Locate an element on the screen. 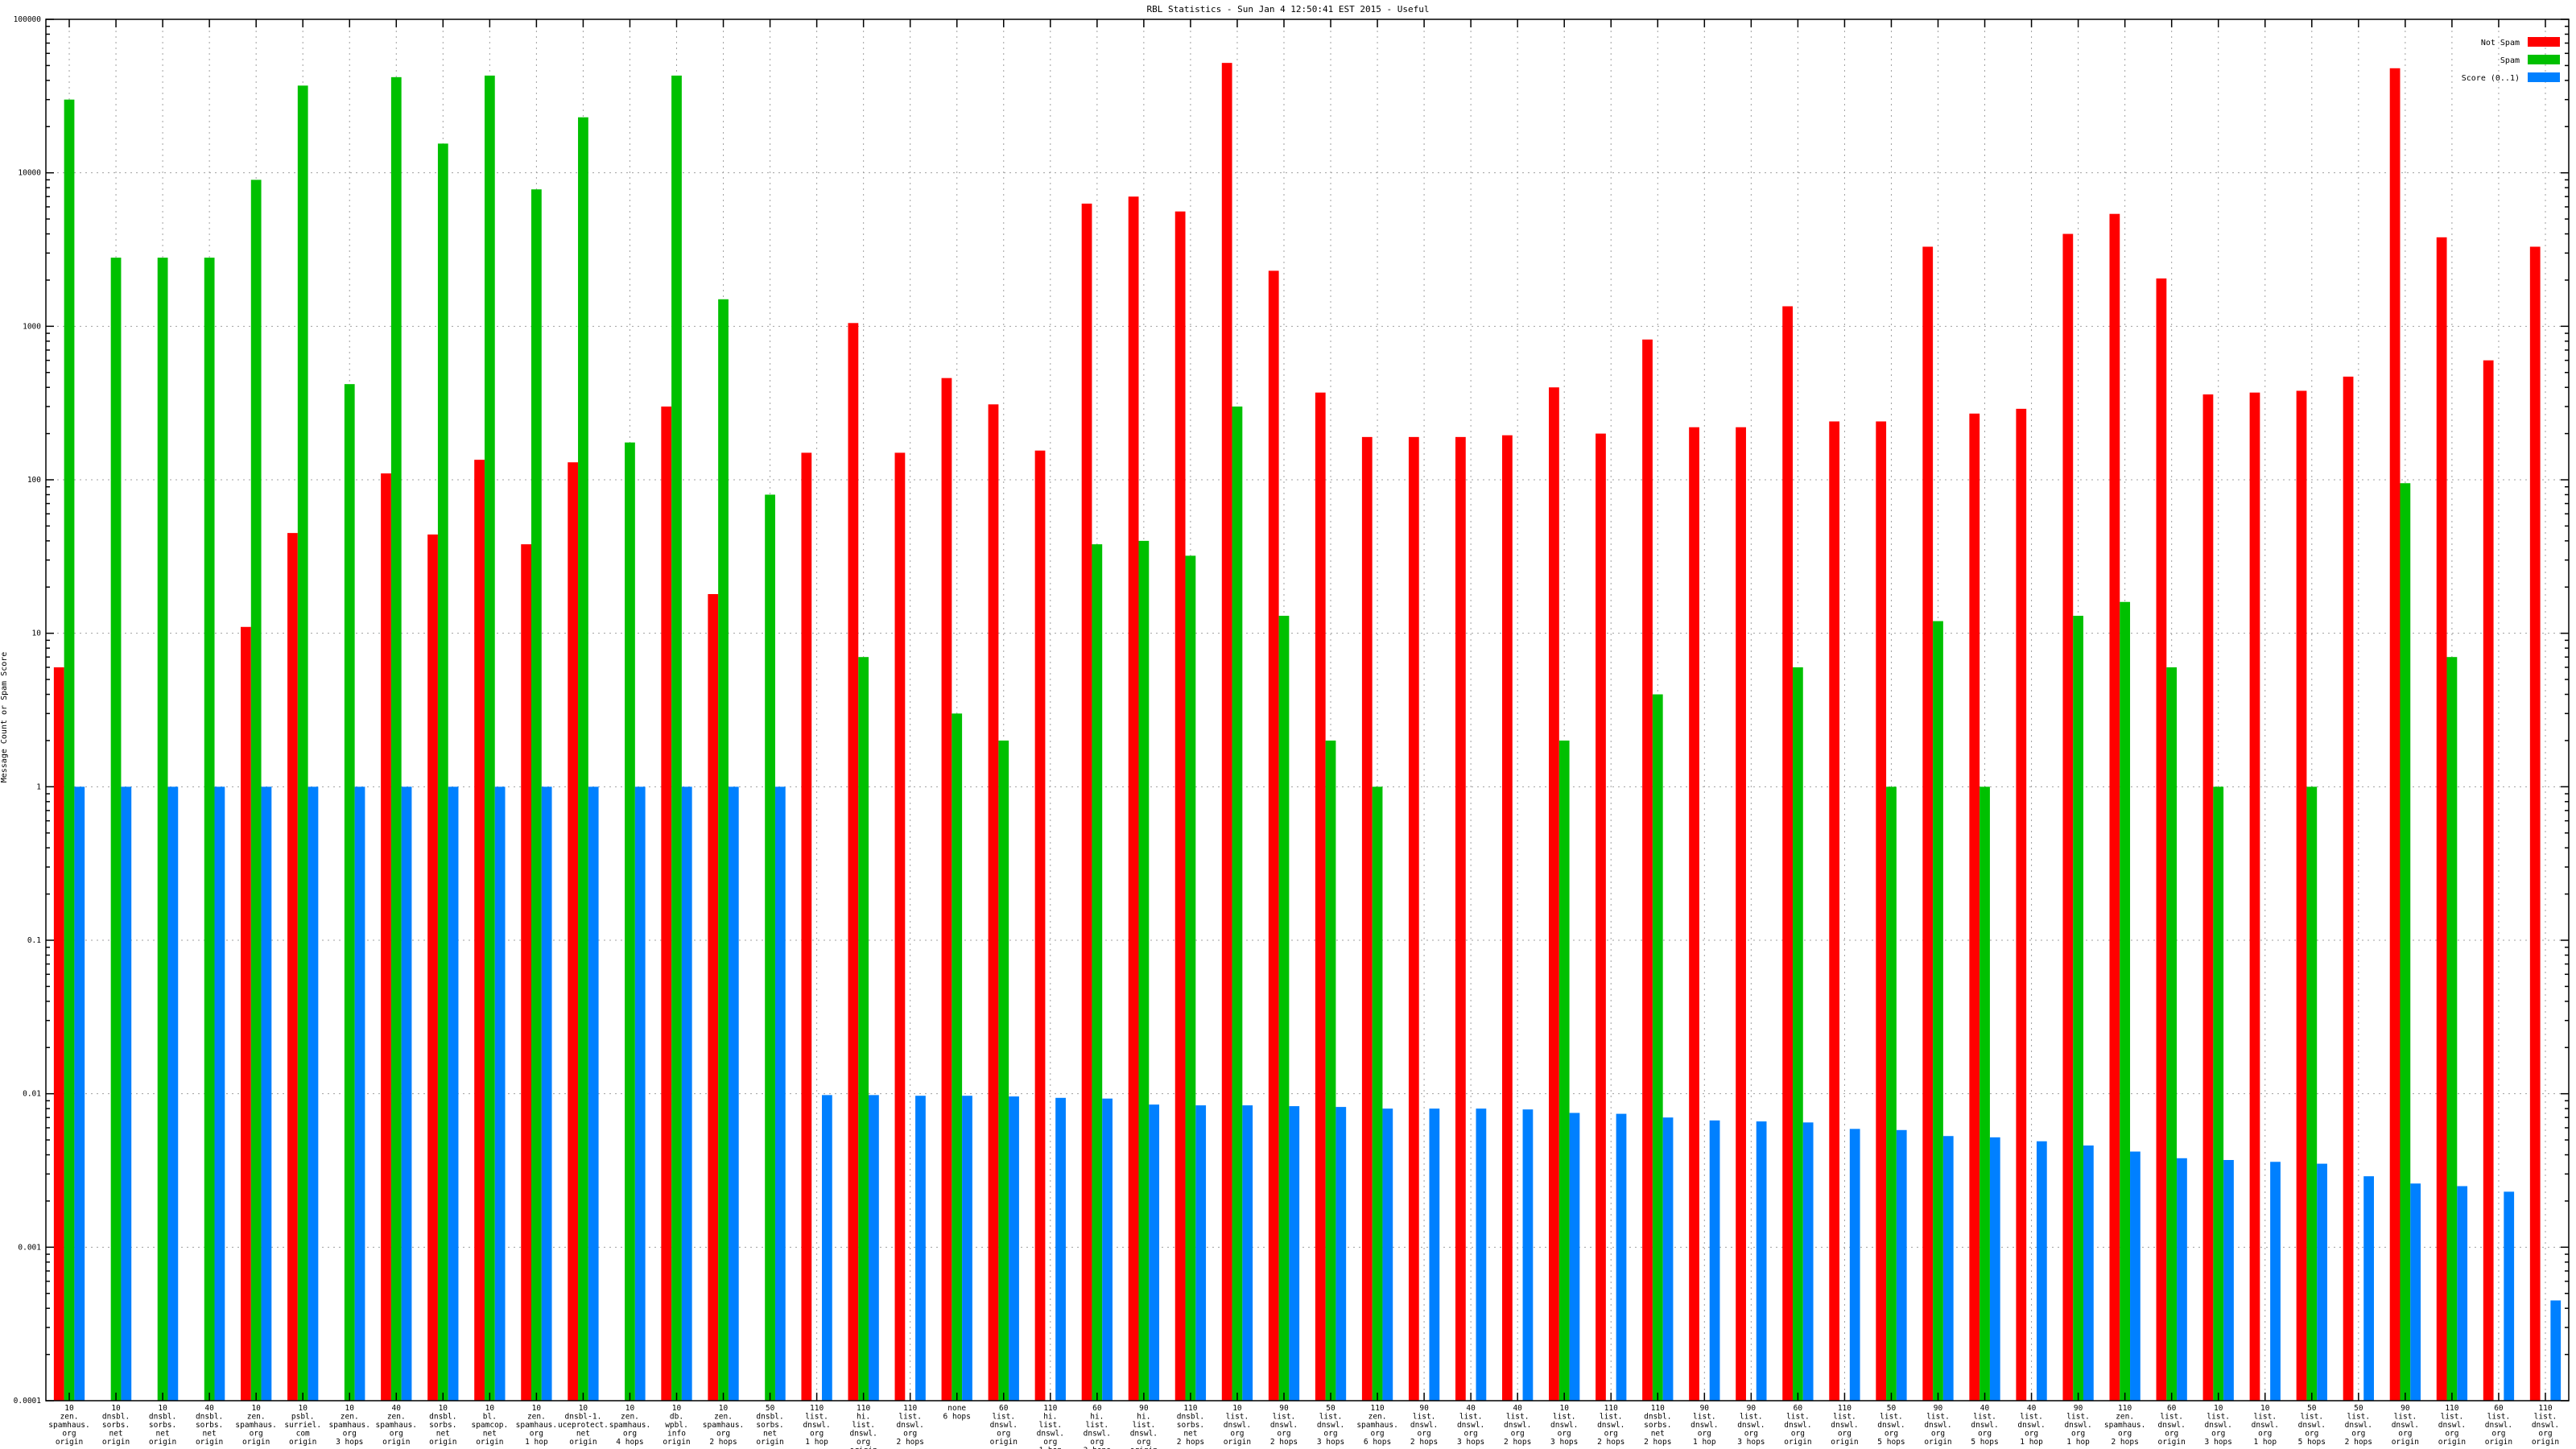  x-category-label: 90 list. dnswl. org 1 hop is located at coordinates (2077, 1425).